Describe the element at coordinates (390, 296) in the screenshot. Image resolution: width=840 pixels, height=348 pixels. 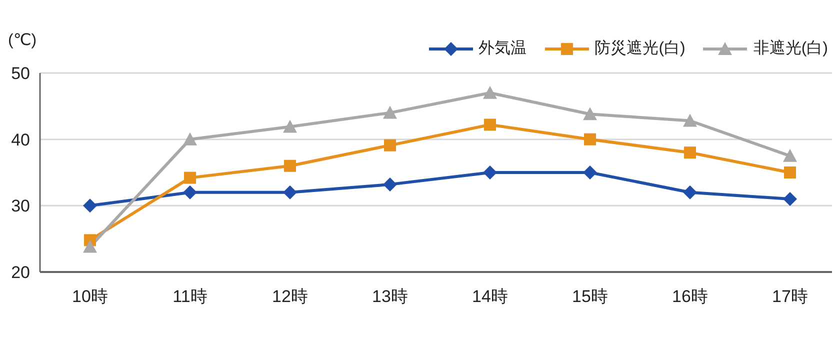
I see `x-tick-label: 13時` at that location.